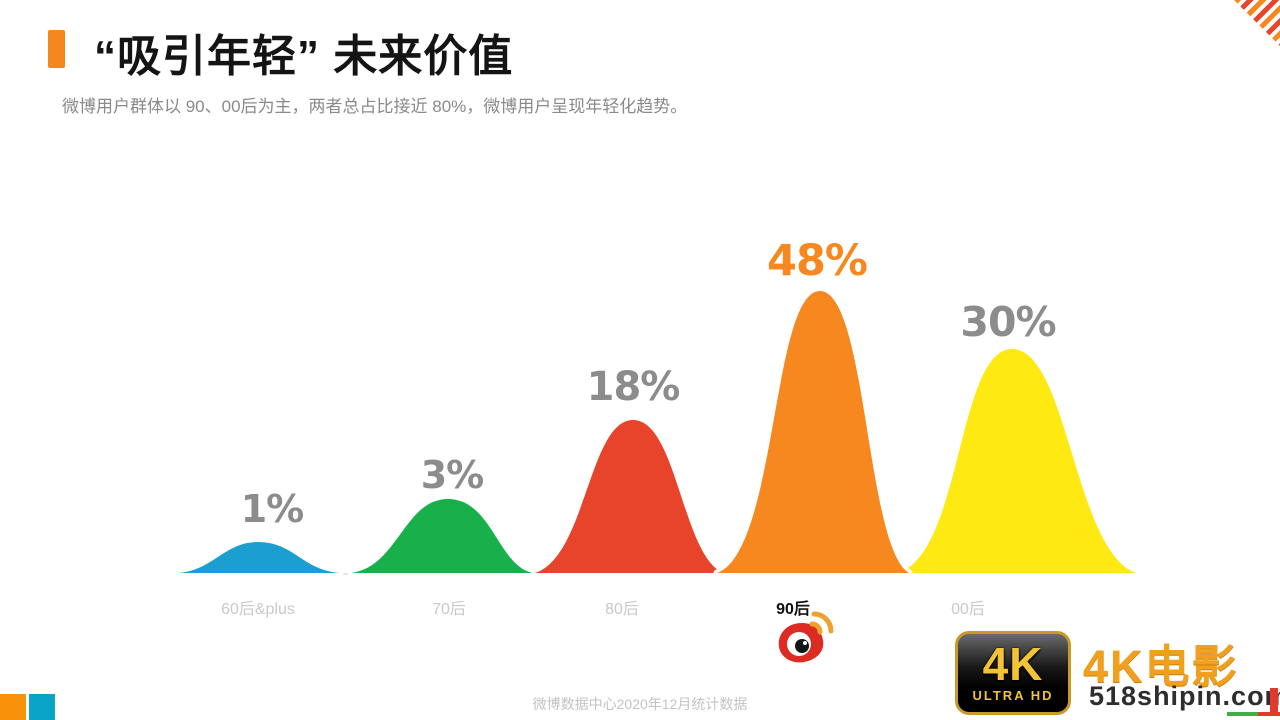 The width and height of the screenshot is (1280, 720). Describe the element at coordinates (13, 707) in the screenshot. I see `corner-square-orange` at that location.